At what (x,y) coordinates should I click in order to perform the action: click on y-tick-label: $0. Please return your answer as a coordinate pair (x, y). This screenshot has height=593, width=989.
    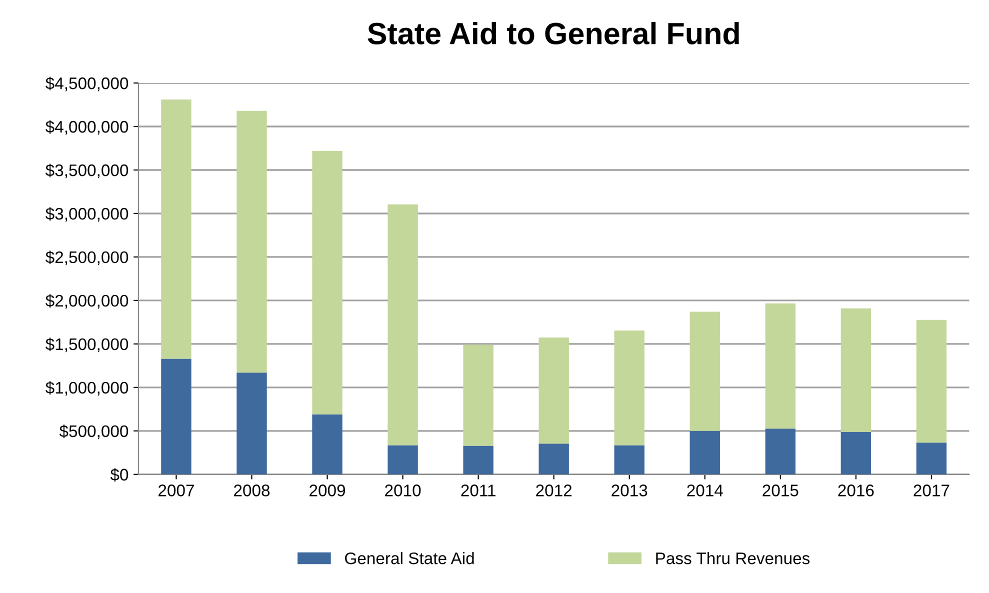
    Looking at the image, I should click on (119, 475).